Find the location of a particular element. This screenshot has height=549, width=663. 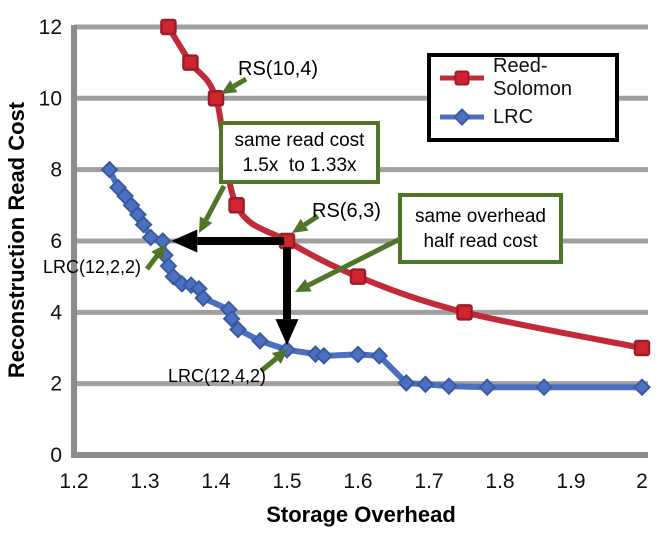

callout-same-overhead: same overhead half read cost is located at coordinates (480, 228).